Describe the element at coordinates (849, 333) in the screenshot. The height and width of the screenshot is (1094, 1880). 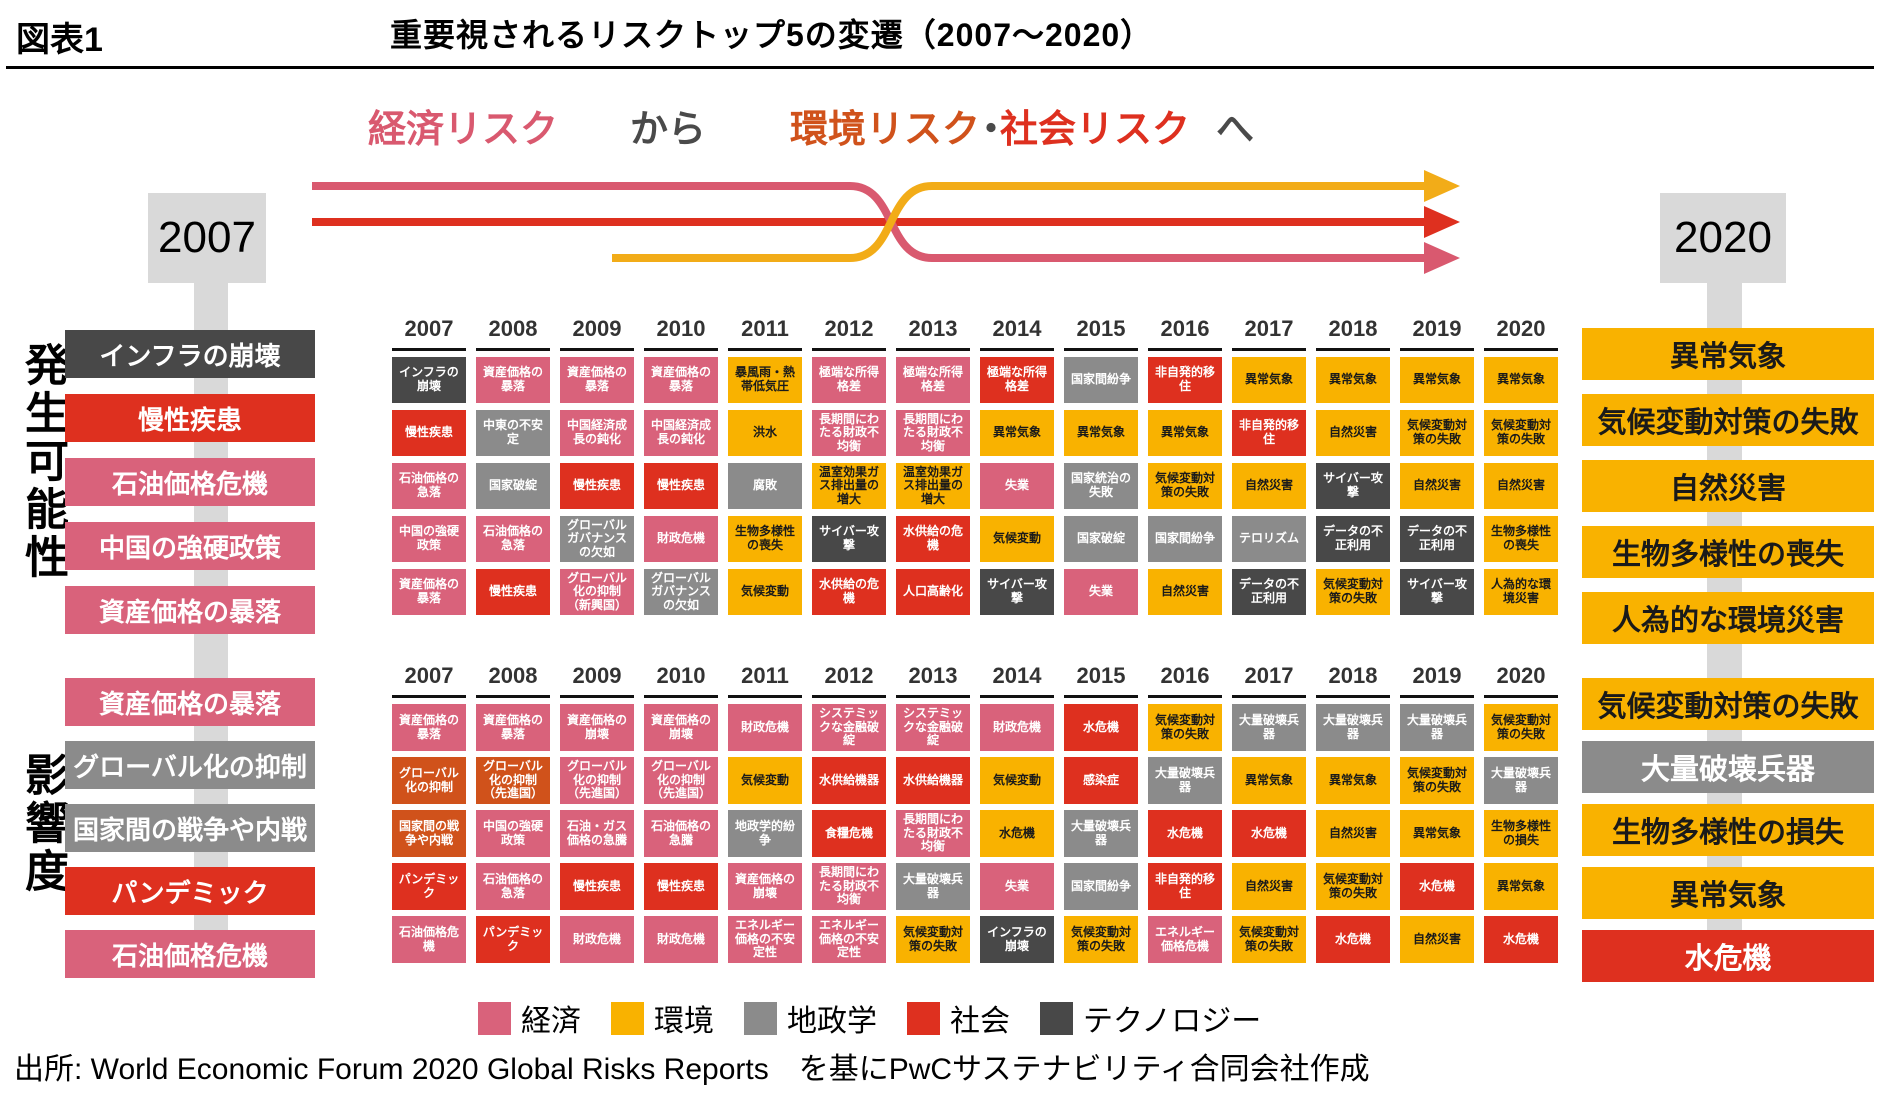
I see `year-header-top-2012: 2012` at that location.